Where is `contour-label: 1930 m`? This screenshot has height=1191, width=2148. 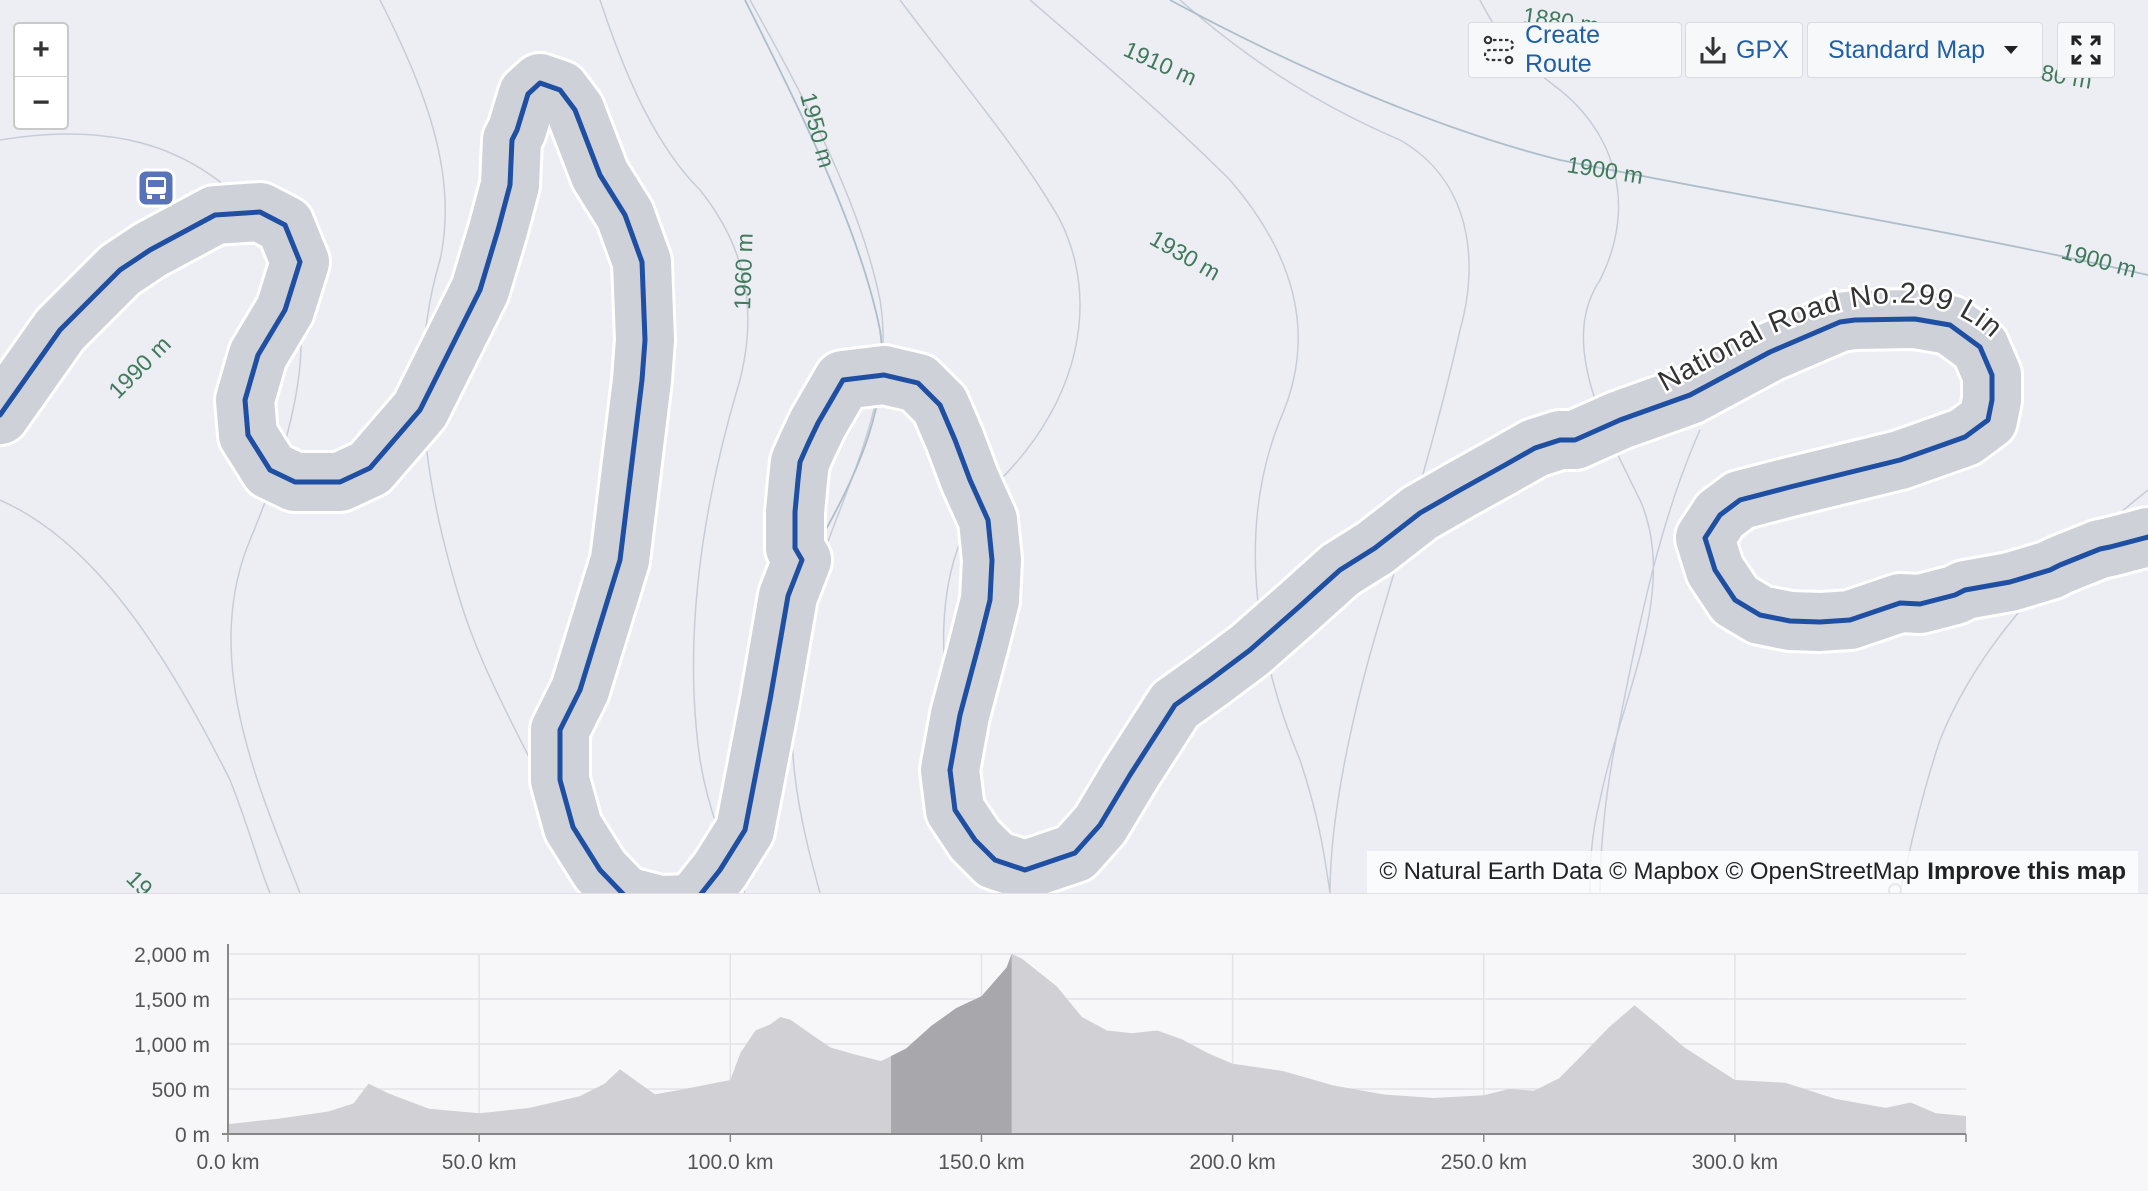
contour-label: 1930 m is located at coordinates (1185, 255).